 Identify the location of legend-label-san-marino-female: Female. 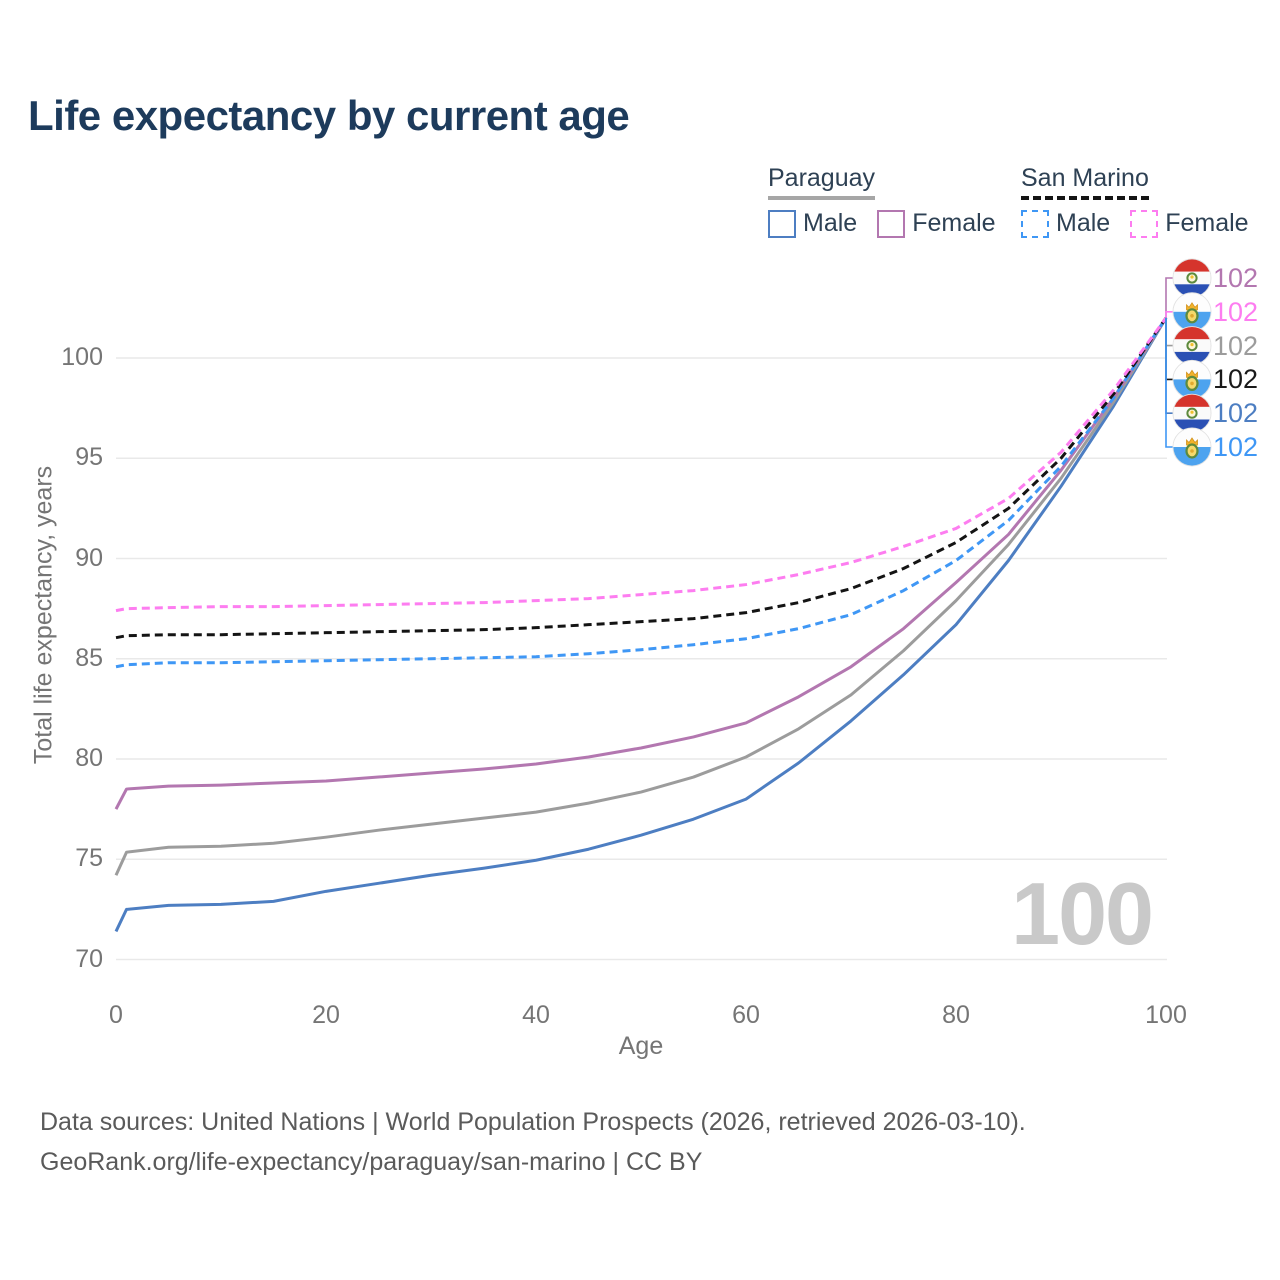
(1207, 223).